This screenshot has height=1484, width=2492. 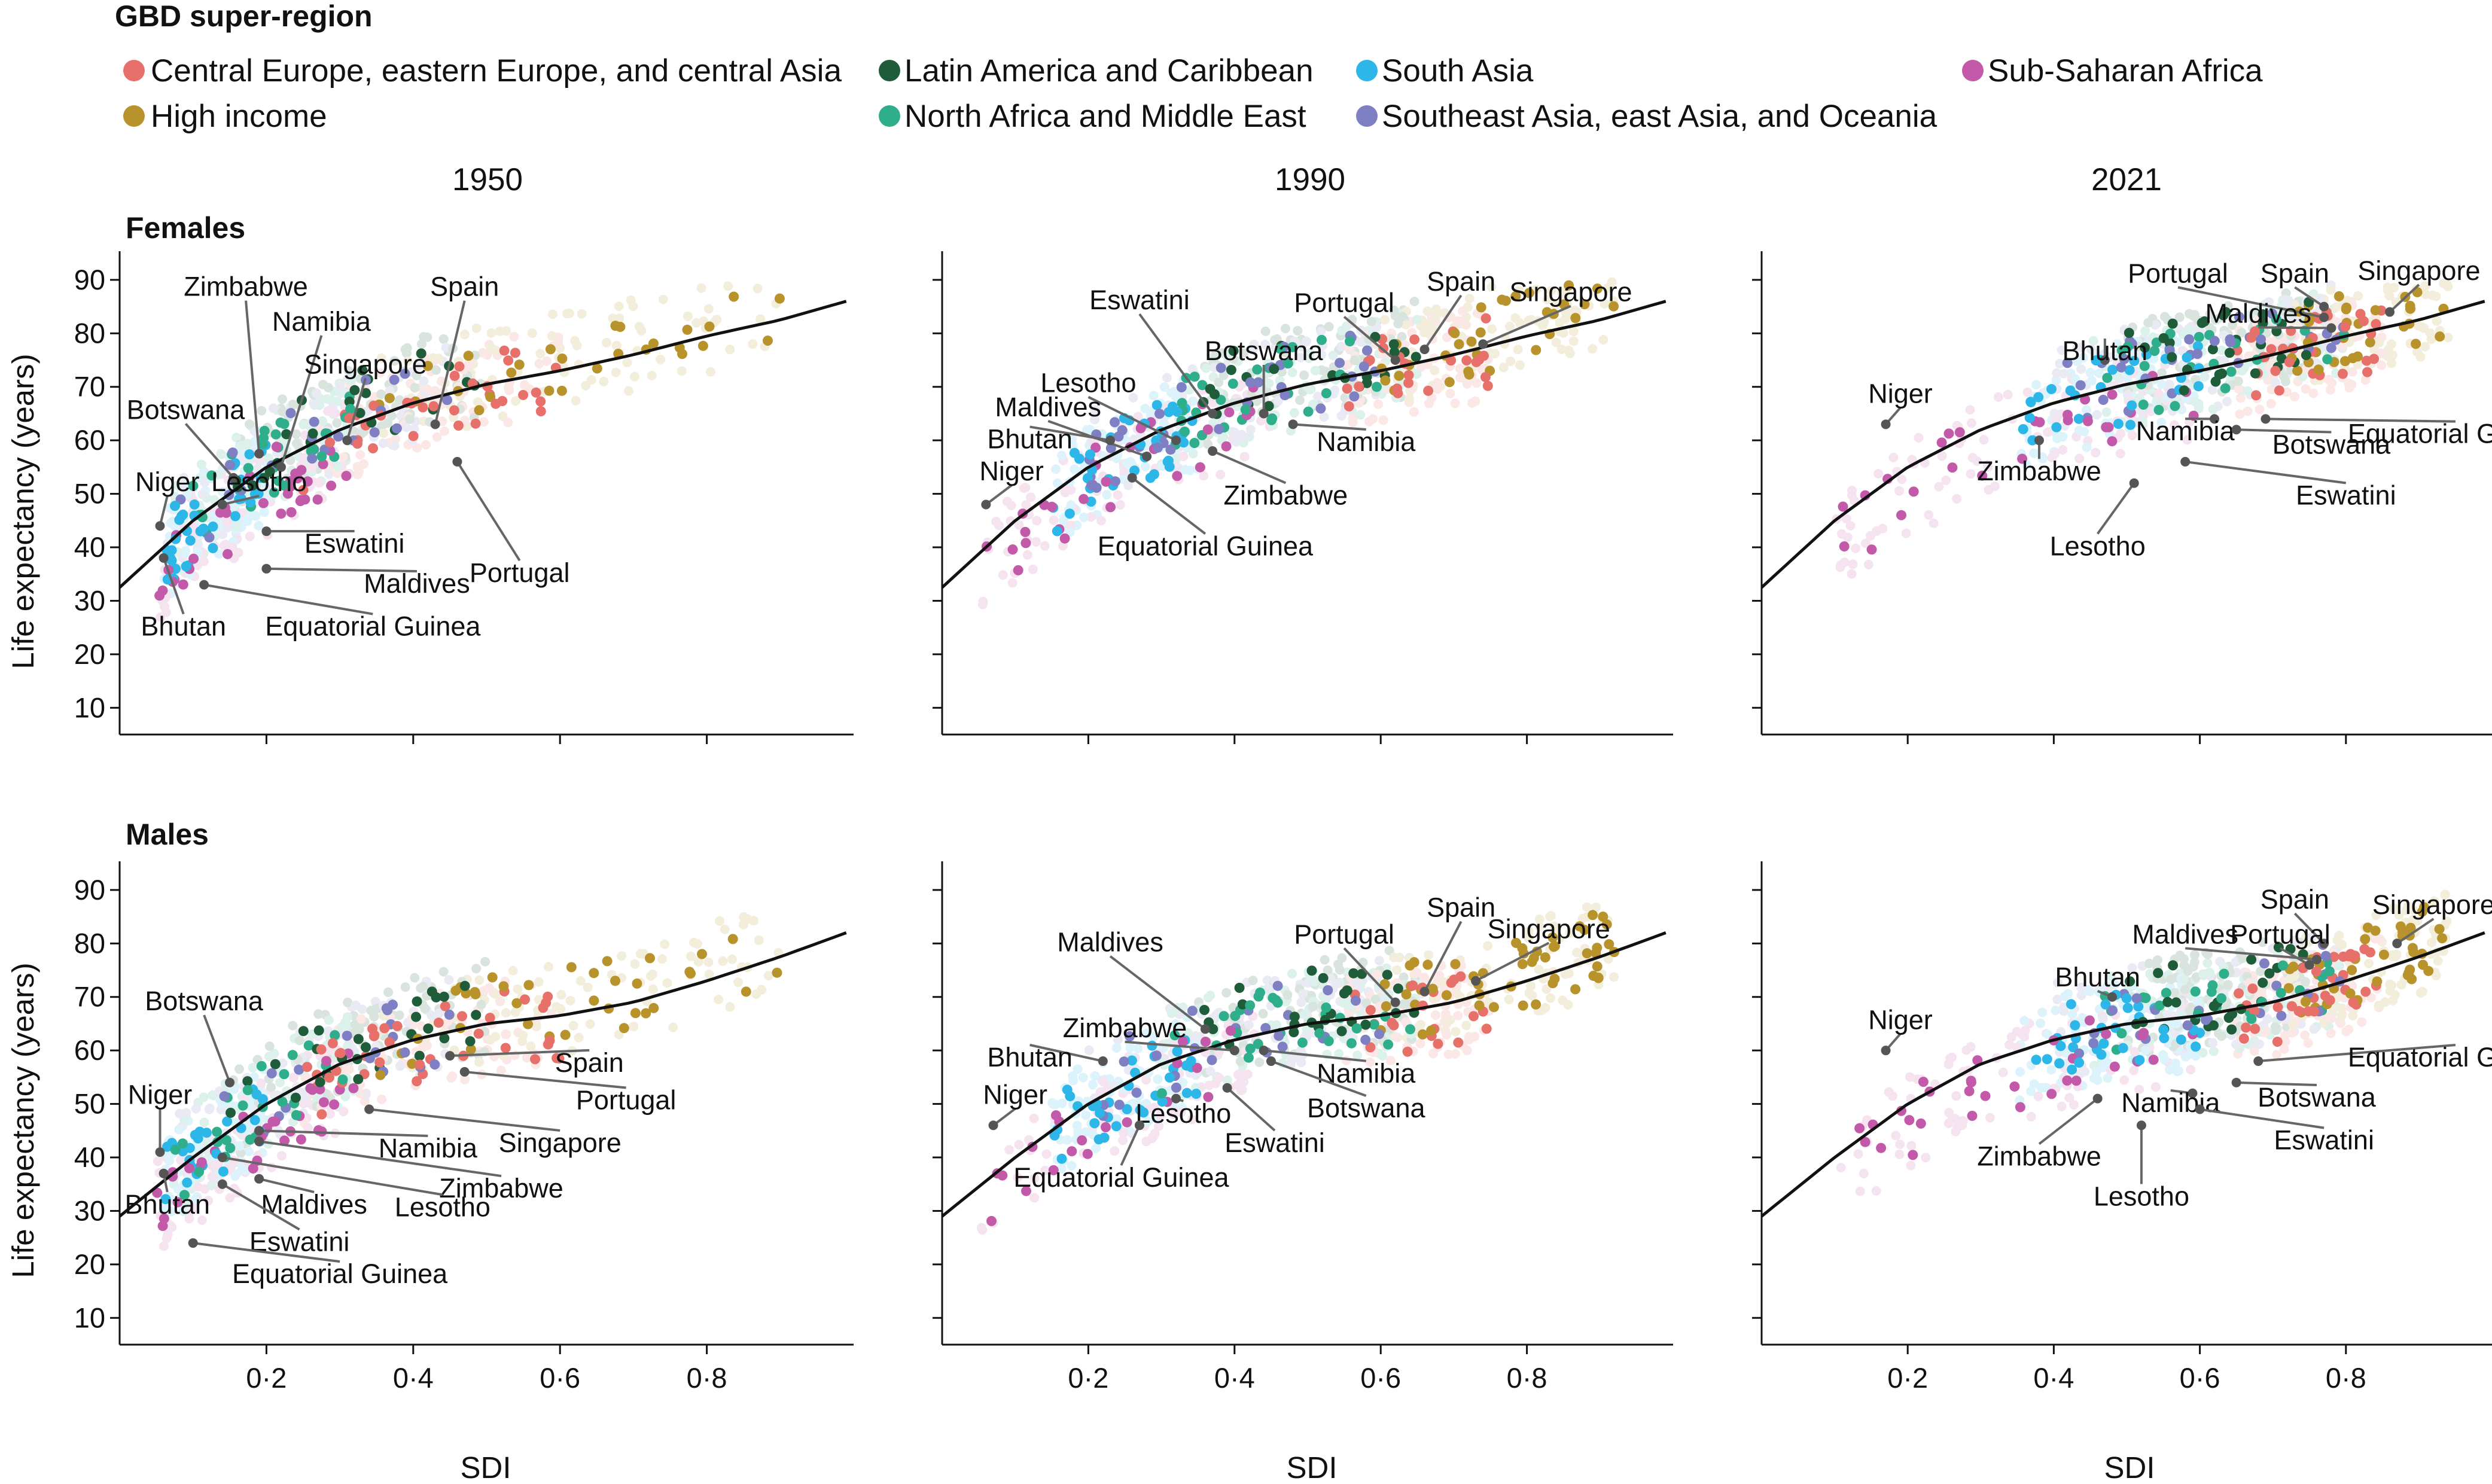 I want to click on annotation-bhutan: Bhutan, so click(x=2105, y=351).